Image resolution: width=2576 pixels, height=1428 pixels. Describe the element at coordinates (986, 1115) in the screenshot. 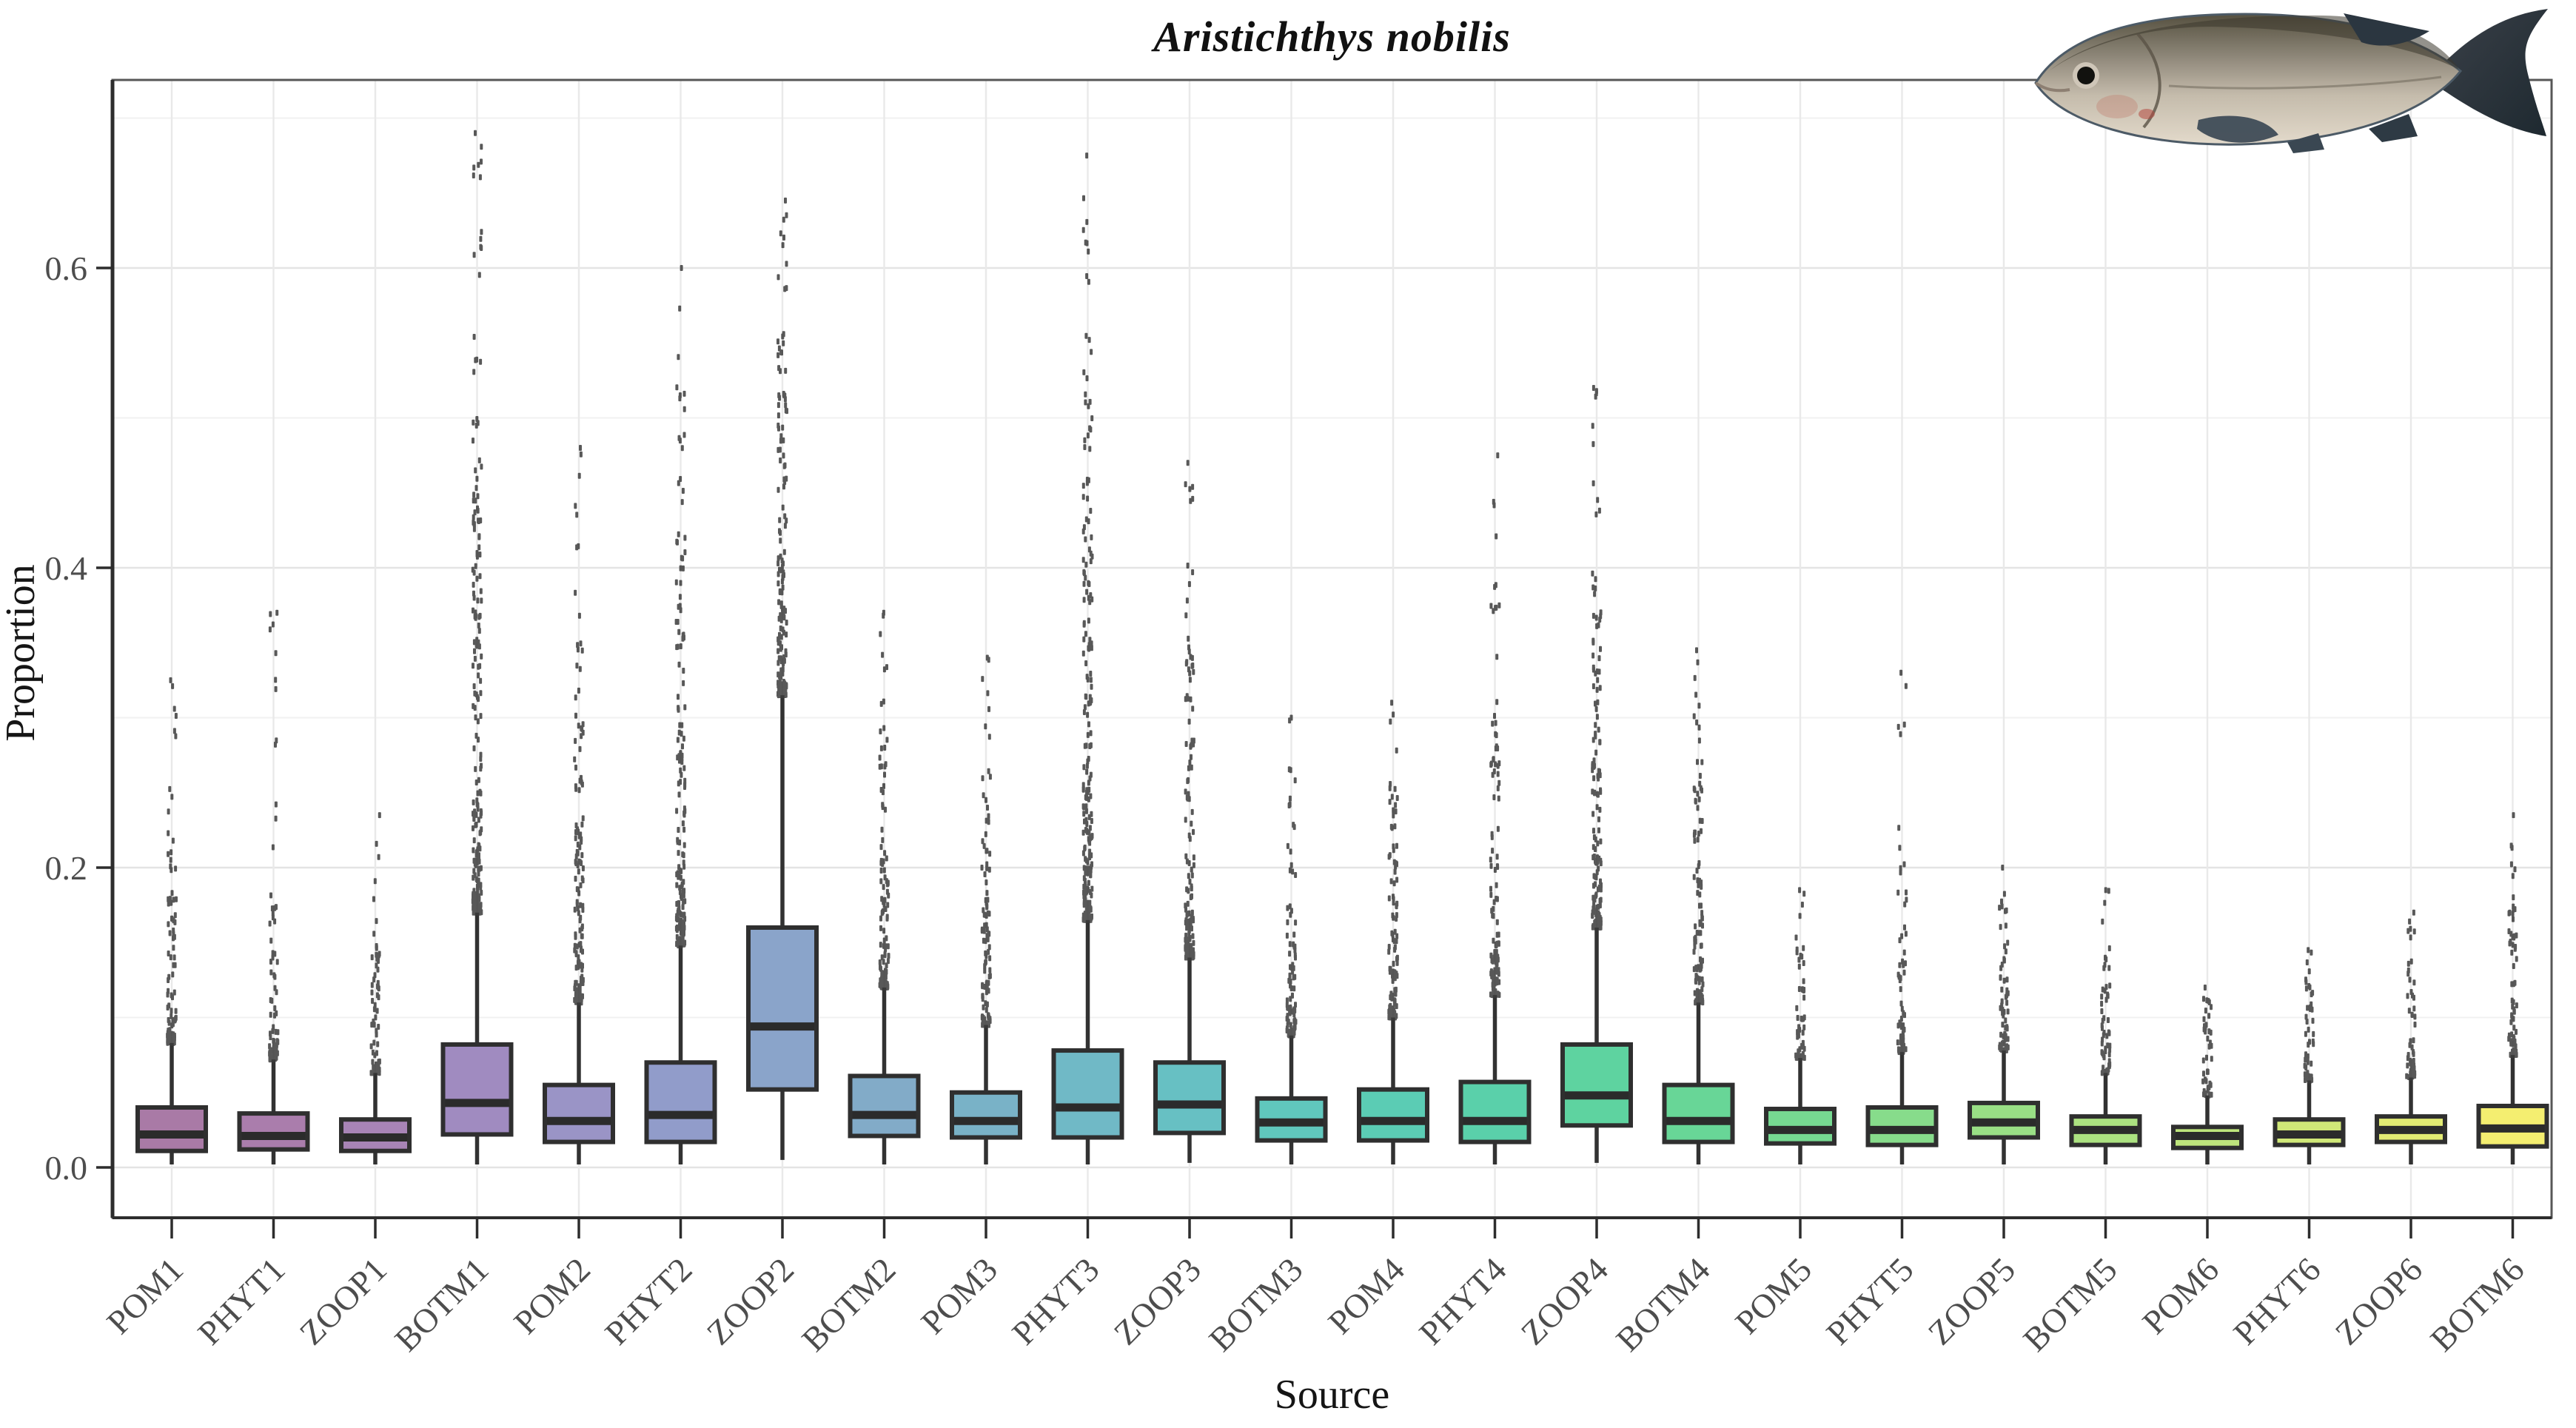

I see `box-rect` at that location.